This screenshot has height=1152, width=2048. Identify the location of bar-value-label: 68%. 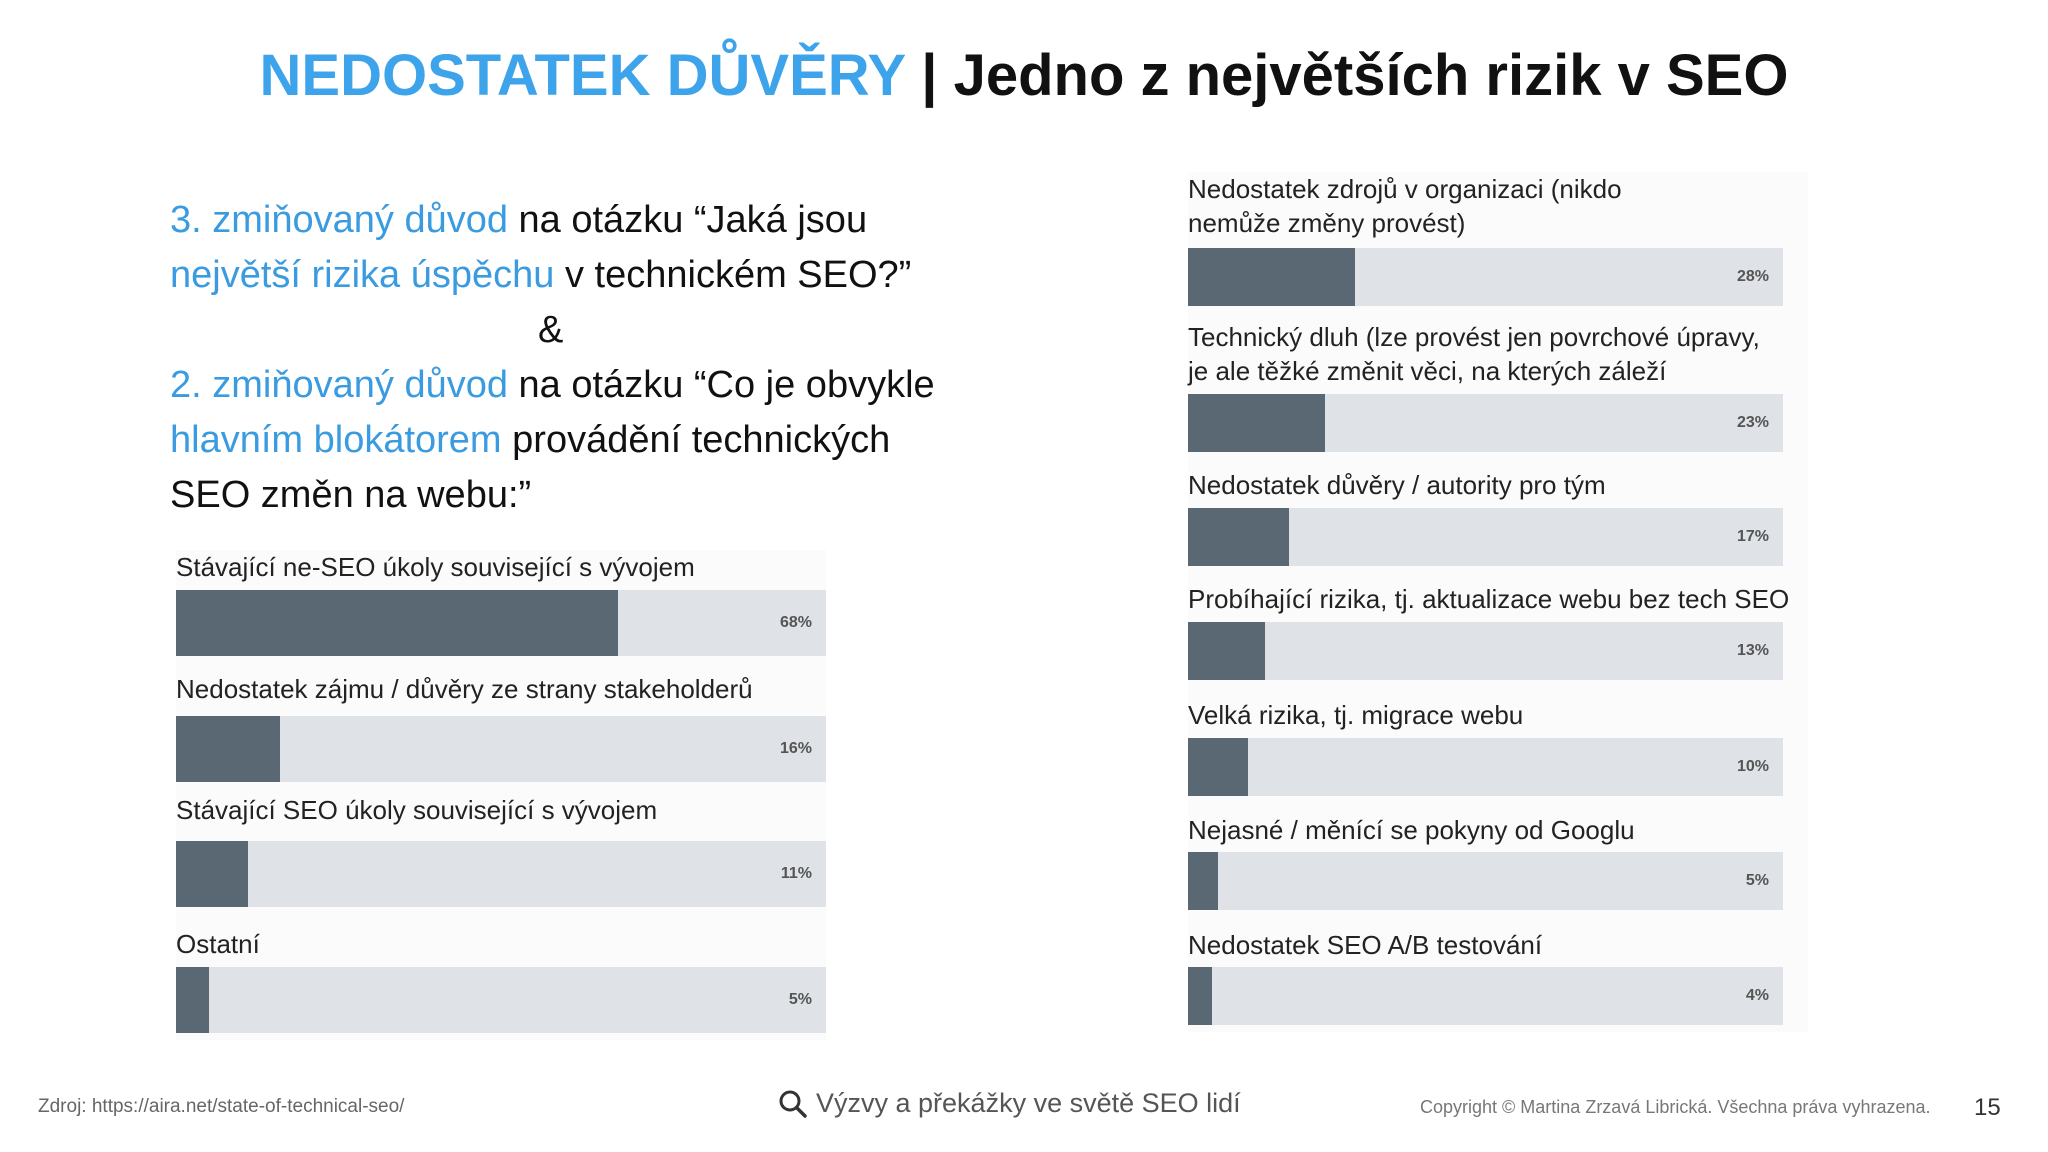
(795, 622).